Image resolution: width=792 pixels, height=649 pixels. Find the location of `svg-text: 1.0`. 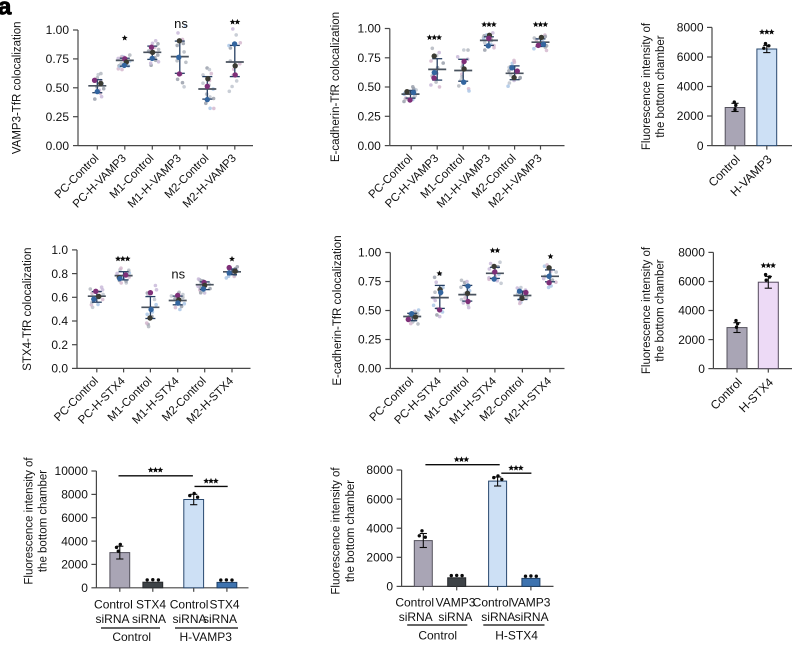

svg-text: 1.0 is located at coordinates (59, 250).